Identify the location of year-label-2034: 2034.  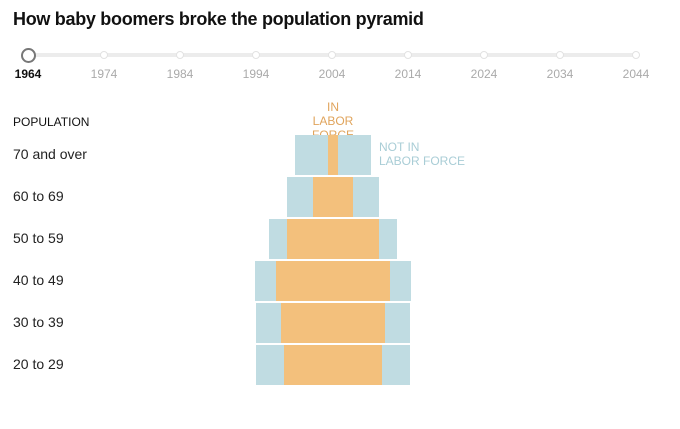
(560, 74).